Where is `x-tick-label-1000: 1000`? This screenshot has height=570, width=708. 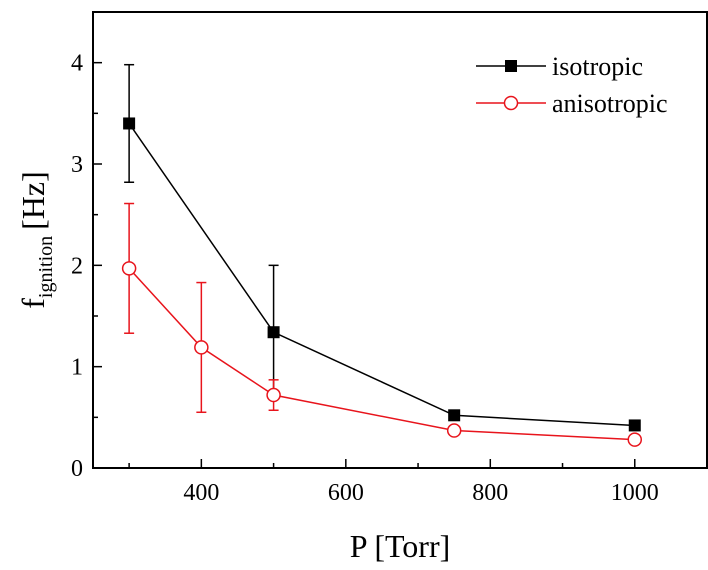 x-tick-label-1000: 1000 is located at coordinates (635, 493).